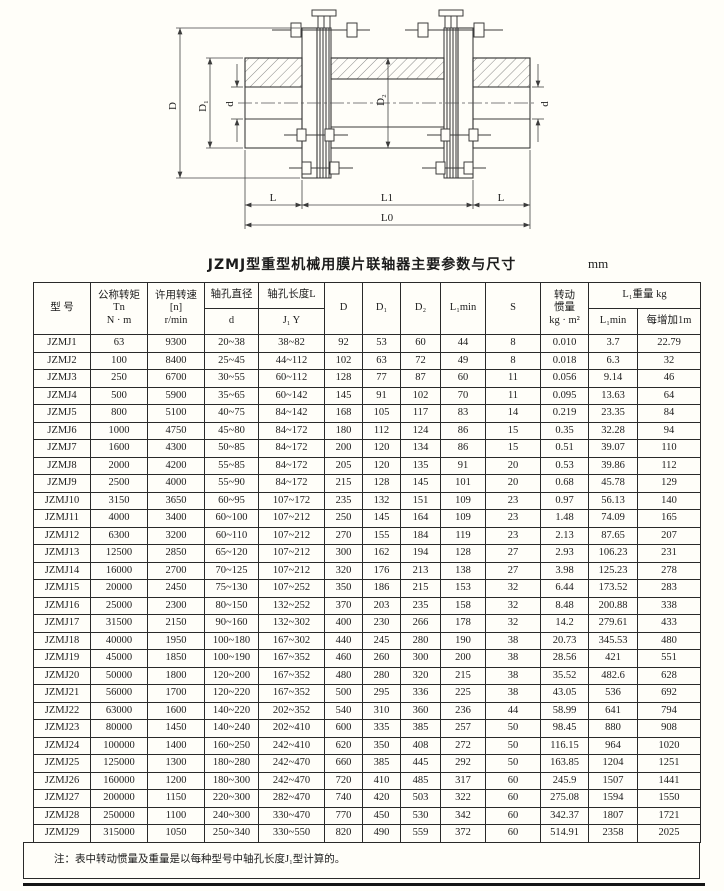 The width and height of the screenshot is (724, 891). What do you see at coordinates (381, 833) in the screenshot?
I see `value-cell: 490` at bounding box center [381, 833].